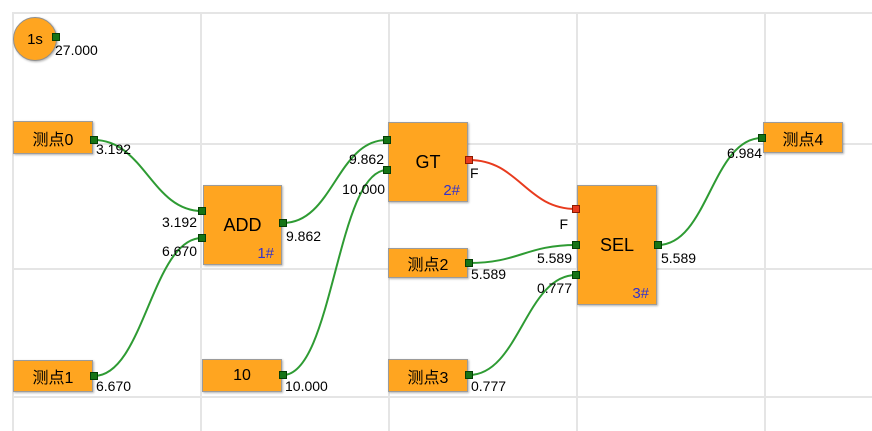 The width and height of the screenshot is (872, 431). Describe the element at coordinates (94, 376) in the screenshot. I see `port-cedian1-out` at that location.